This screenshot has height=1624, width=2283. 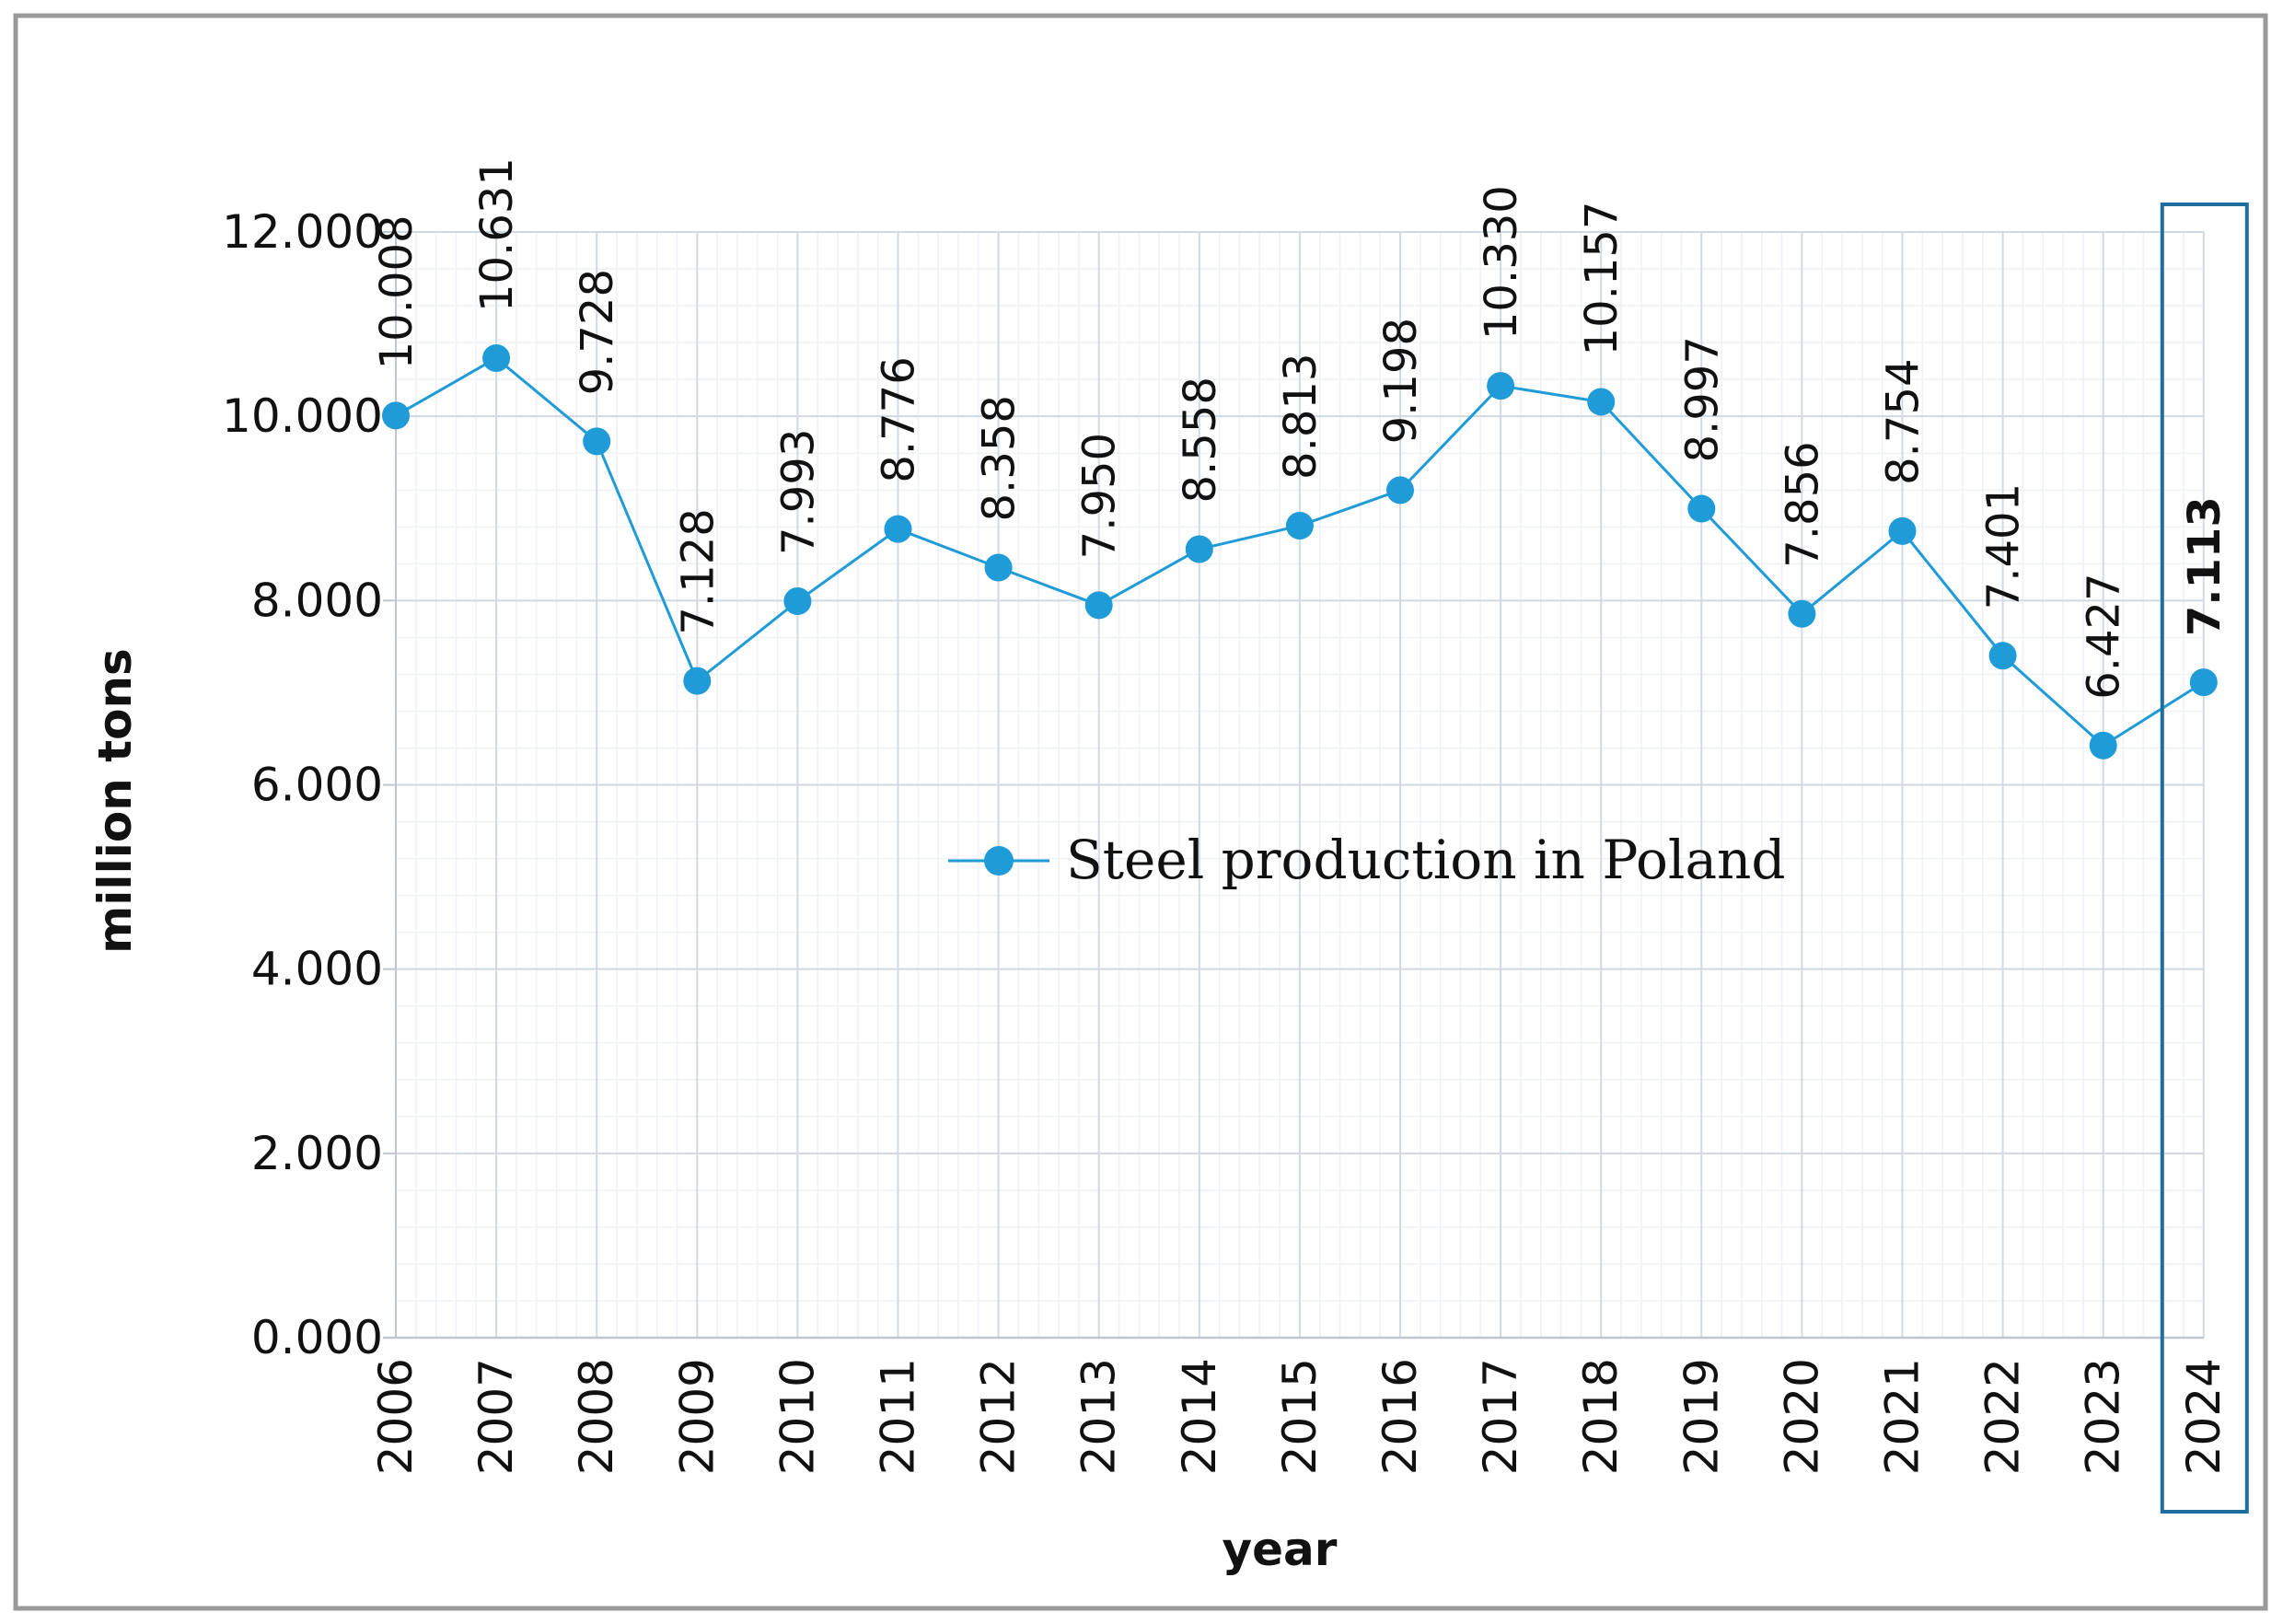 What do you see at coordinates (1601, 1416) in the screenshot?
I see `x-tick-label: 2018` at bounding box center [1601, 1416].